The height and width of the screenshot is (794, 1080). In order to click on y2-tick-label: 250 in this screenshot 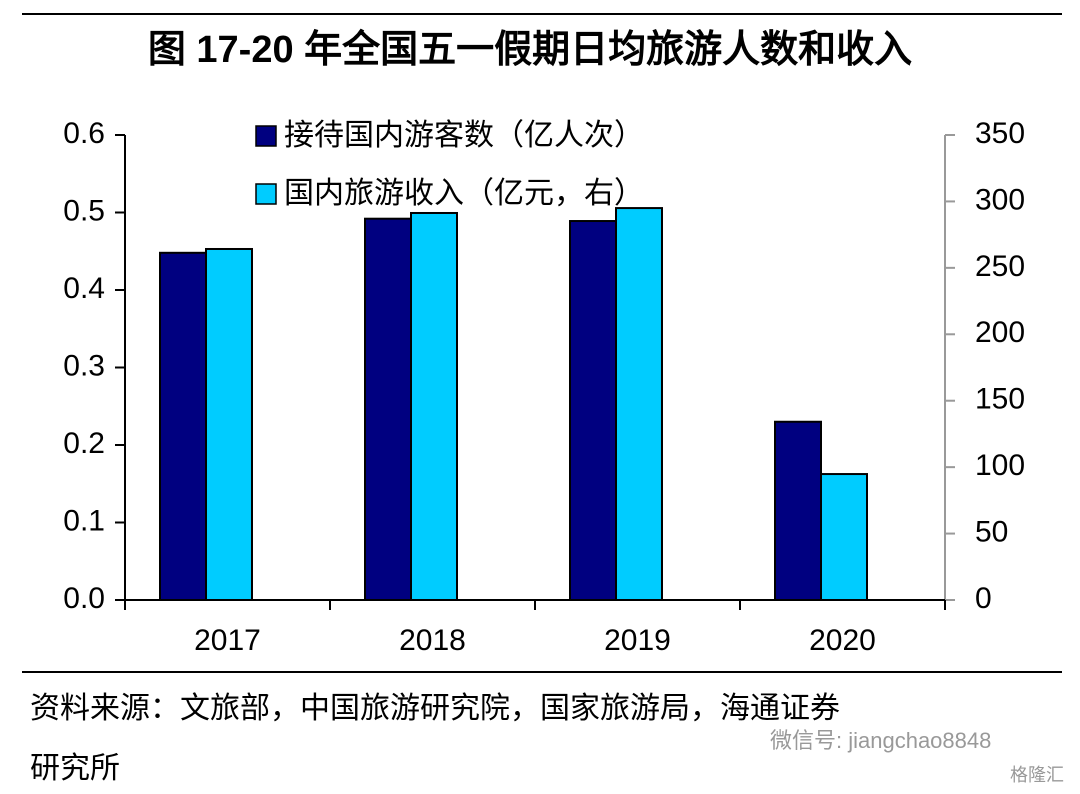, I will do `click(1000, 266)`.